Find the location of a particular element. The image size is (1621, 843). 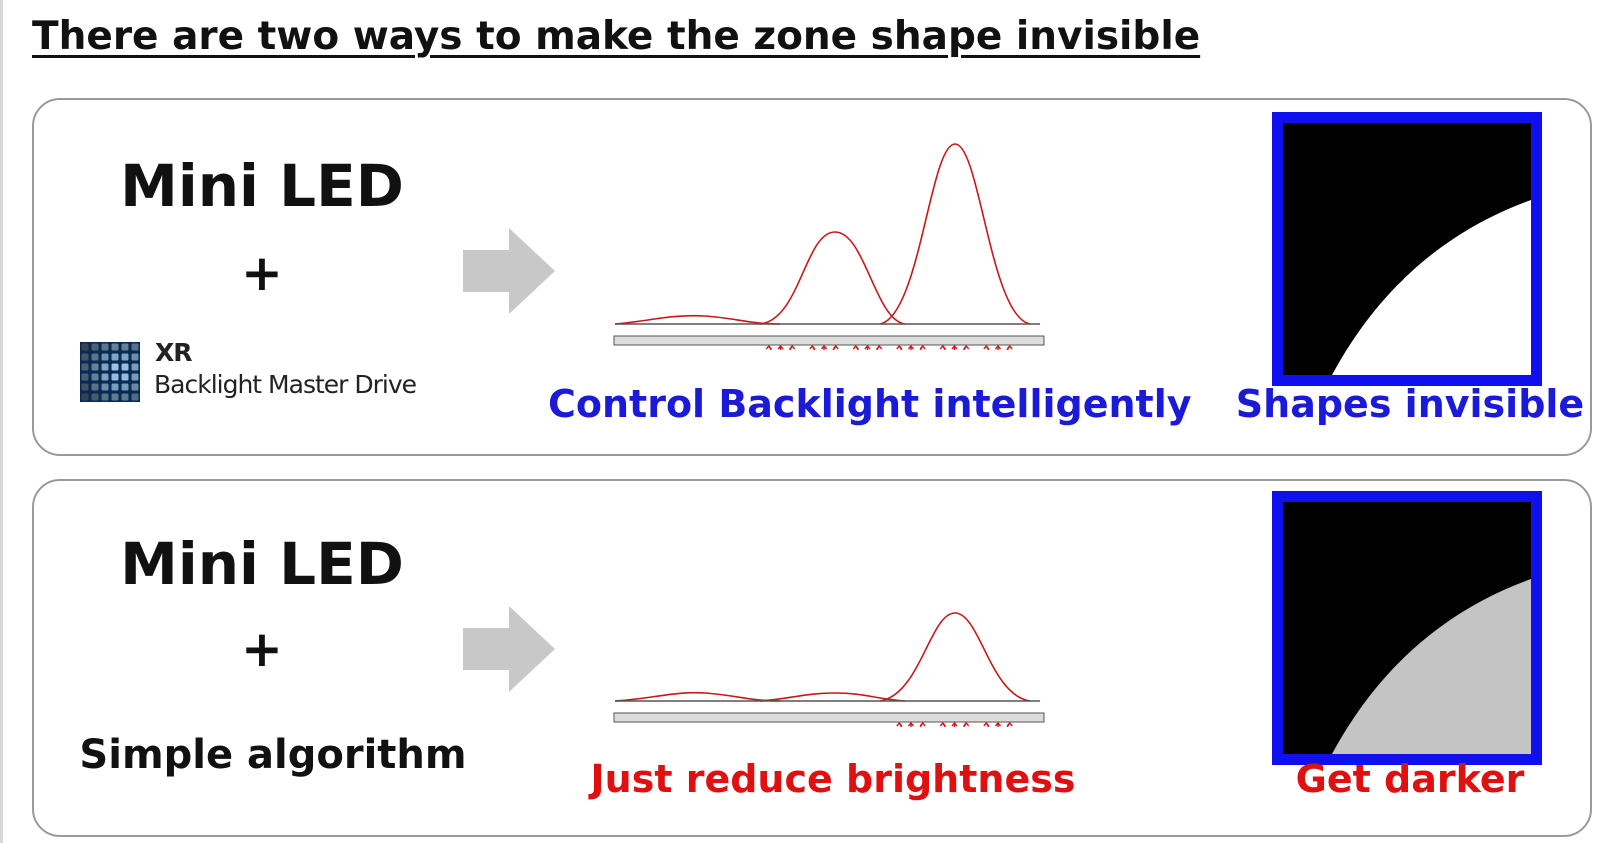

xr-backlight-master-drive-logo: XR Backlight Master Drive is located at coordinates (270, 373).